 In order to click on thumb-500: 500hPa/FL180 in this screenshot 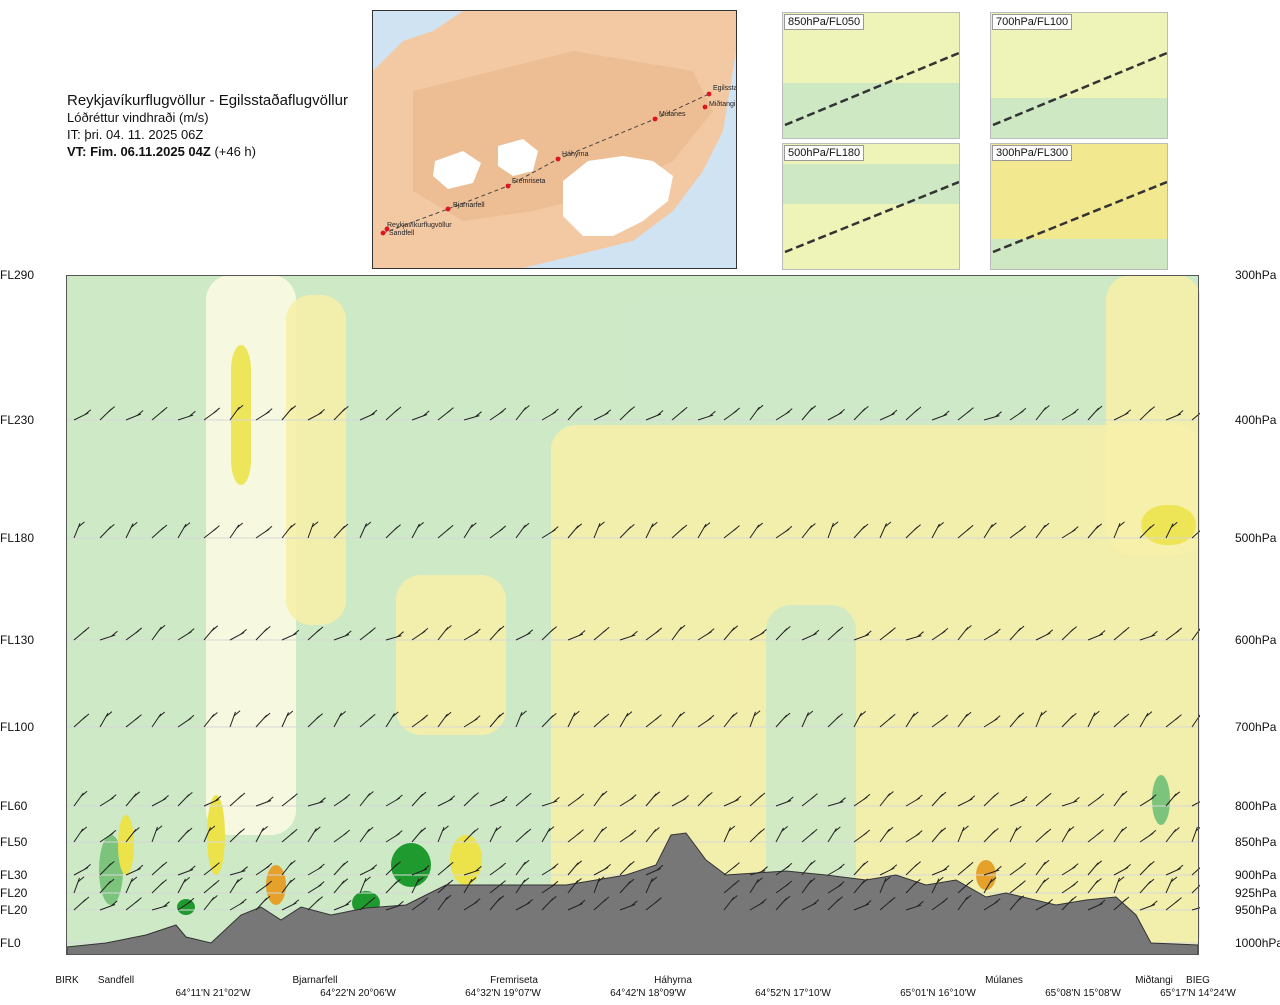, I will do `click(871, 206)`.